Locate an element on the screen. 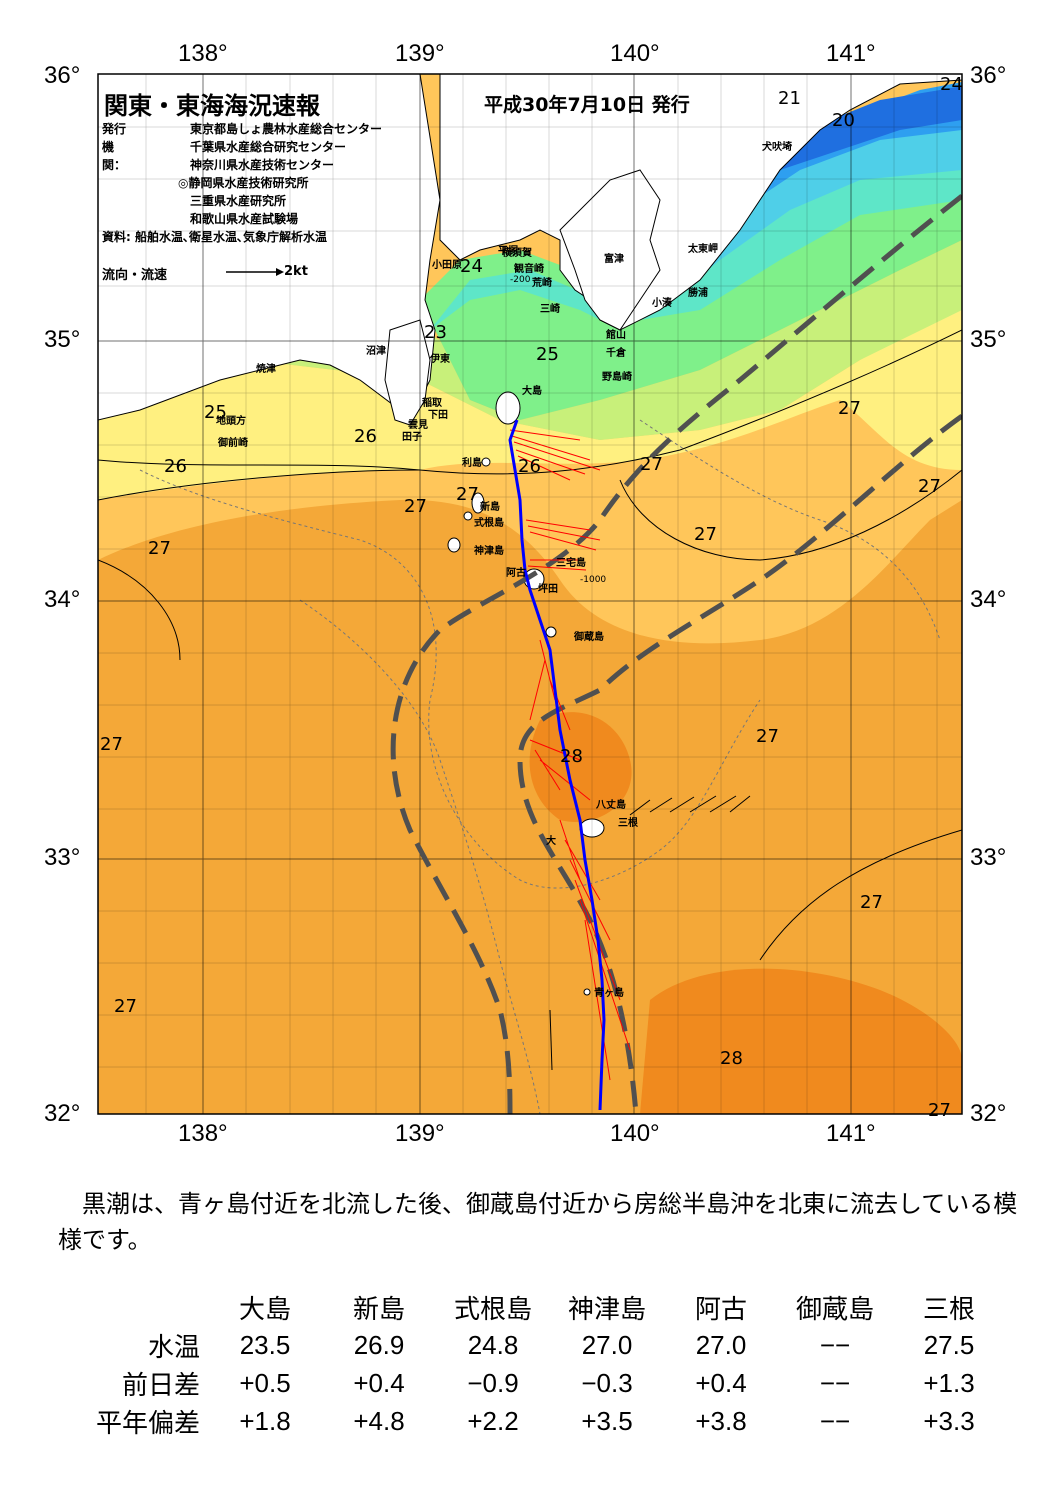  table-cell: +4.8 is located at coordinates (379, 1420).